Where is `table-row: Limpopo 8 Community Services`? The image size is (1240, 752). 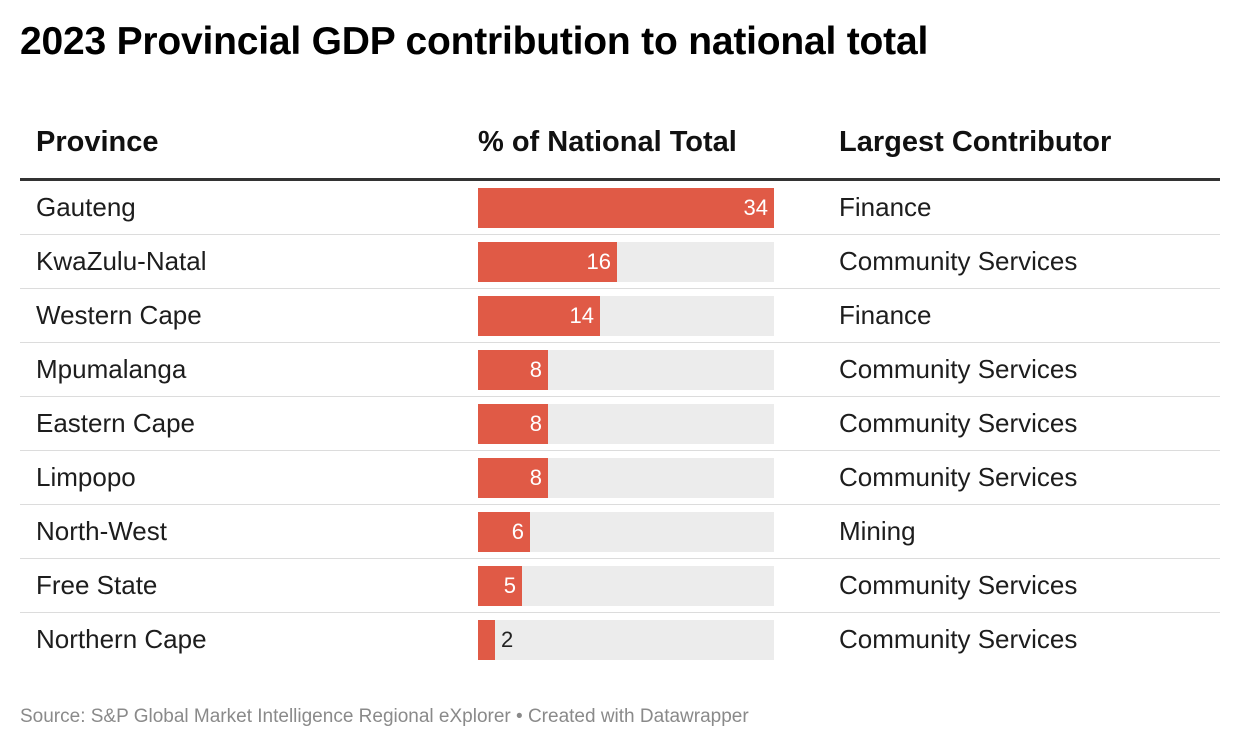 table-row: Limpopo 8 Community Services is located at coordinates (620, 478).